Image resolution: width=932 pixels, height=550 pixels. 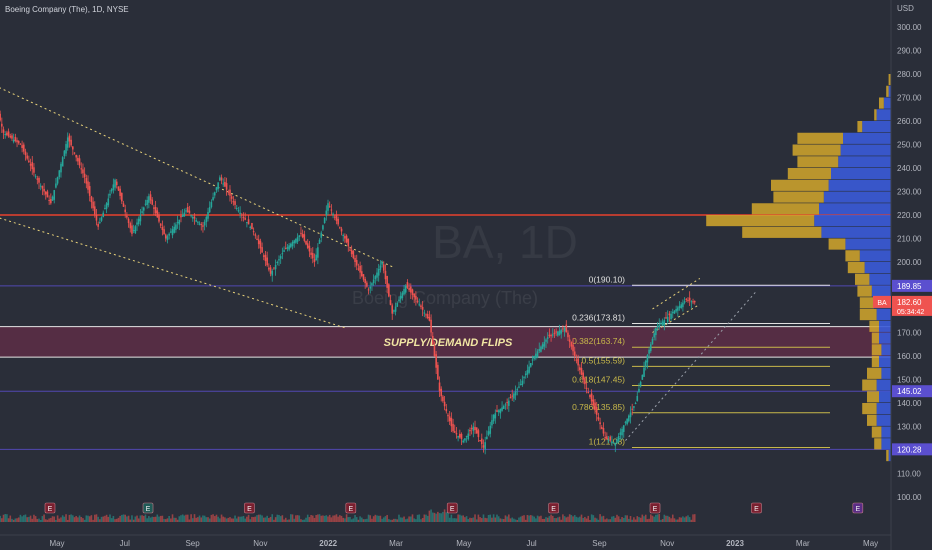 I want to click on x-axis-tick-label: 2023, so click(x=735, y=543).